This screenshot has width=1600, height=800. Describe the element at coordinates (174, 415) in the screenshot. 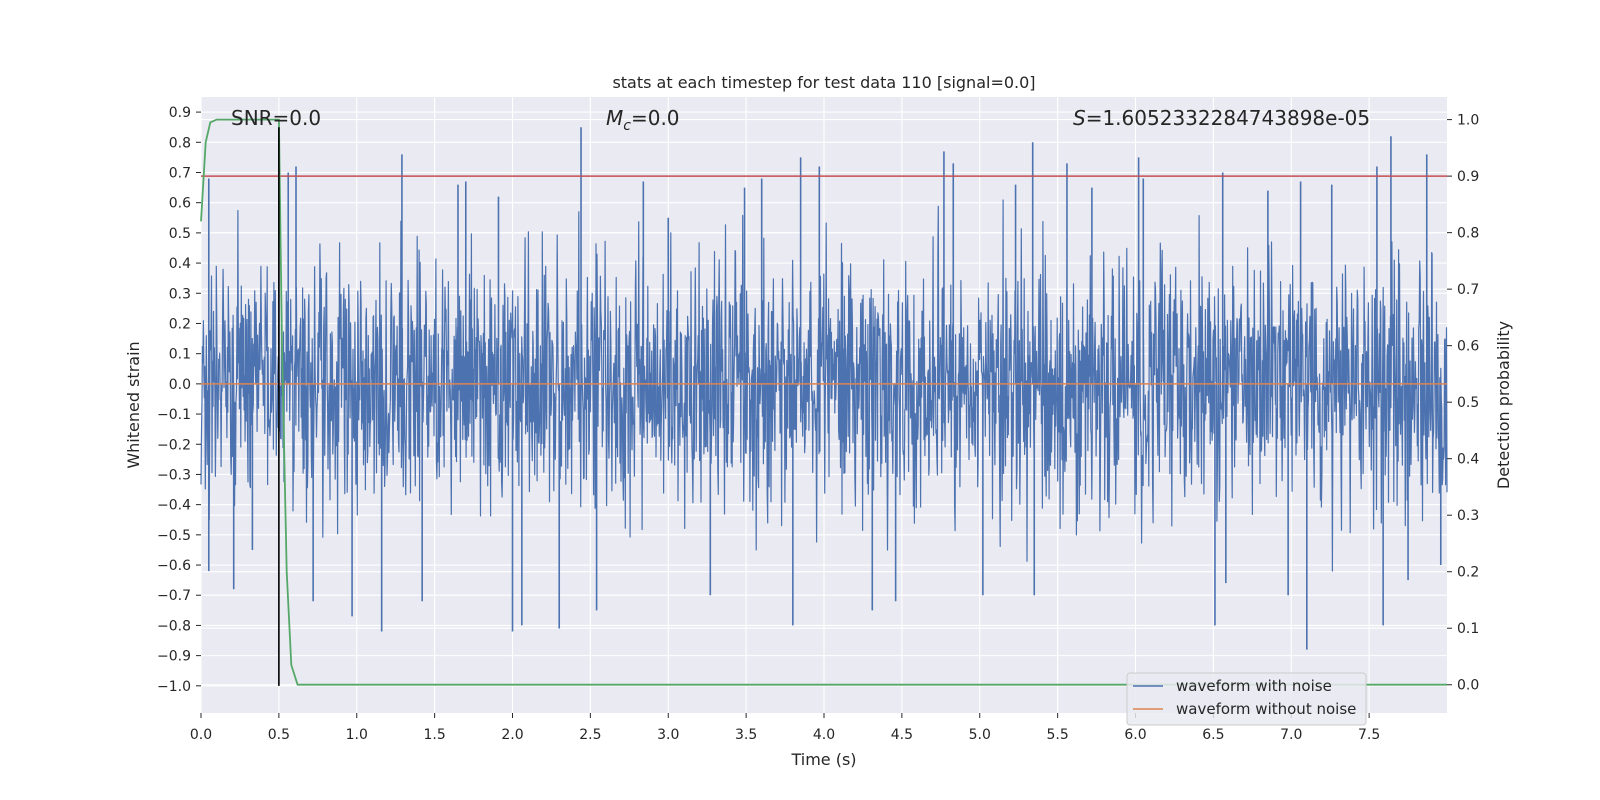

I see `y-tick-label: −0.1` at that location.